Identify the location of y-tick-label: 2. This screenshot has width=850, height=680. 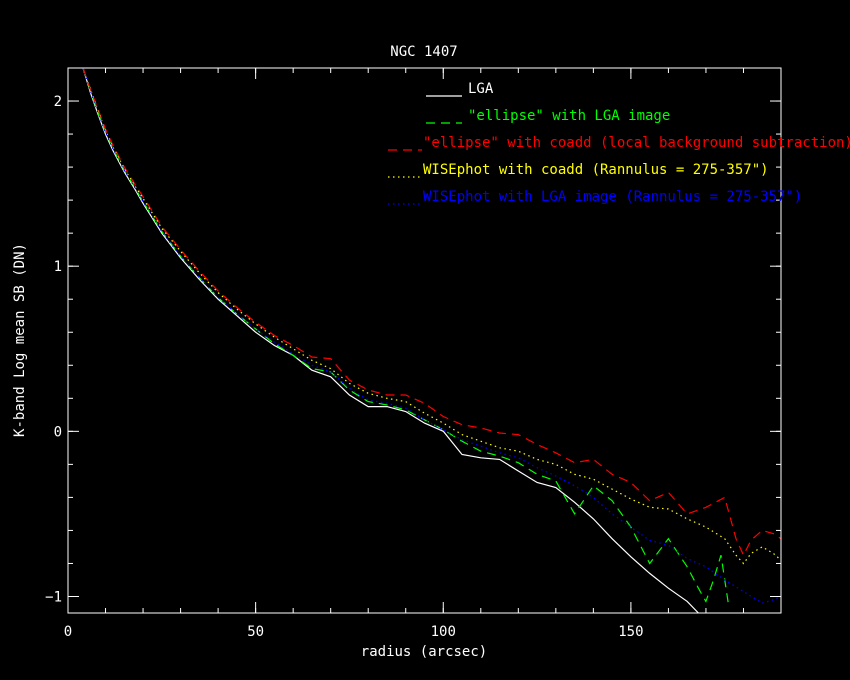
(58, 102).